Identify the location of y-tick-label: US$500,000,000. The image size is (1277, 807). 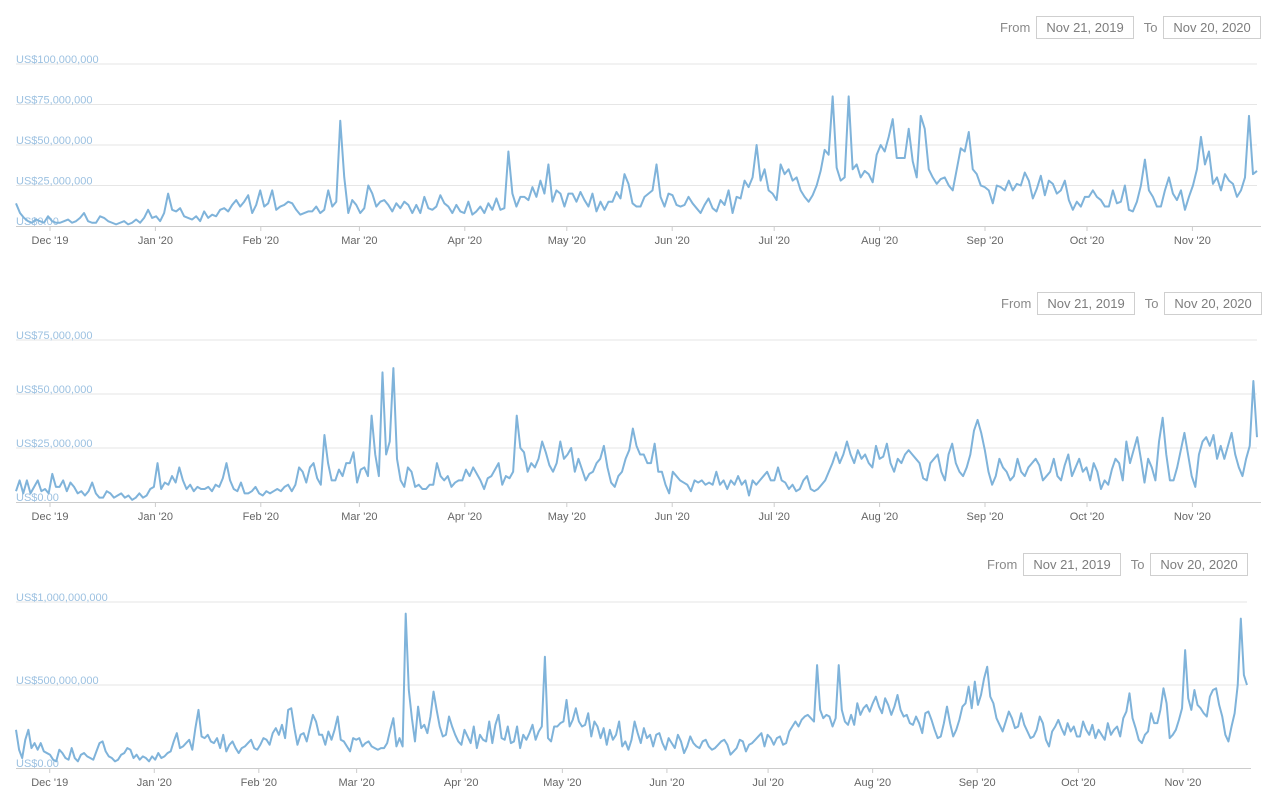
(57, 681).